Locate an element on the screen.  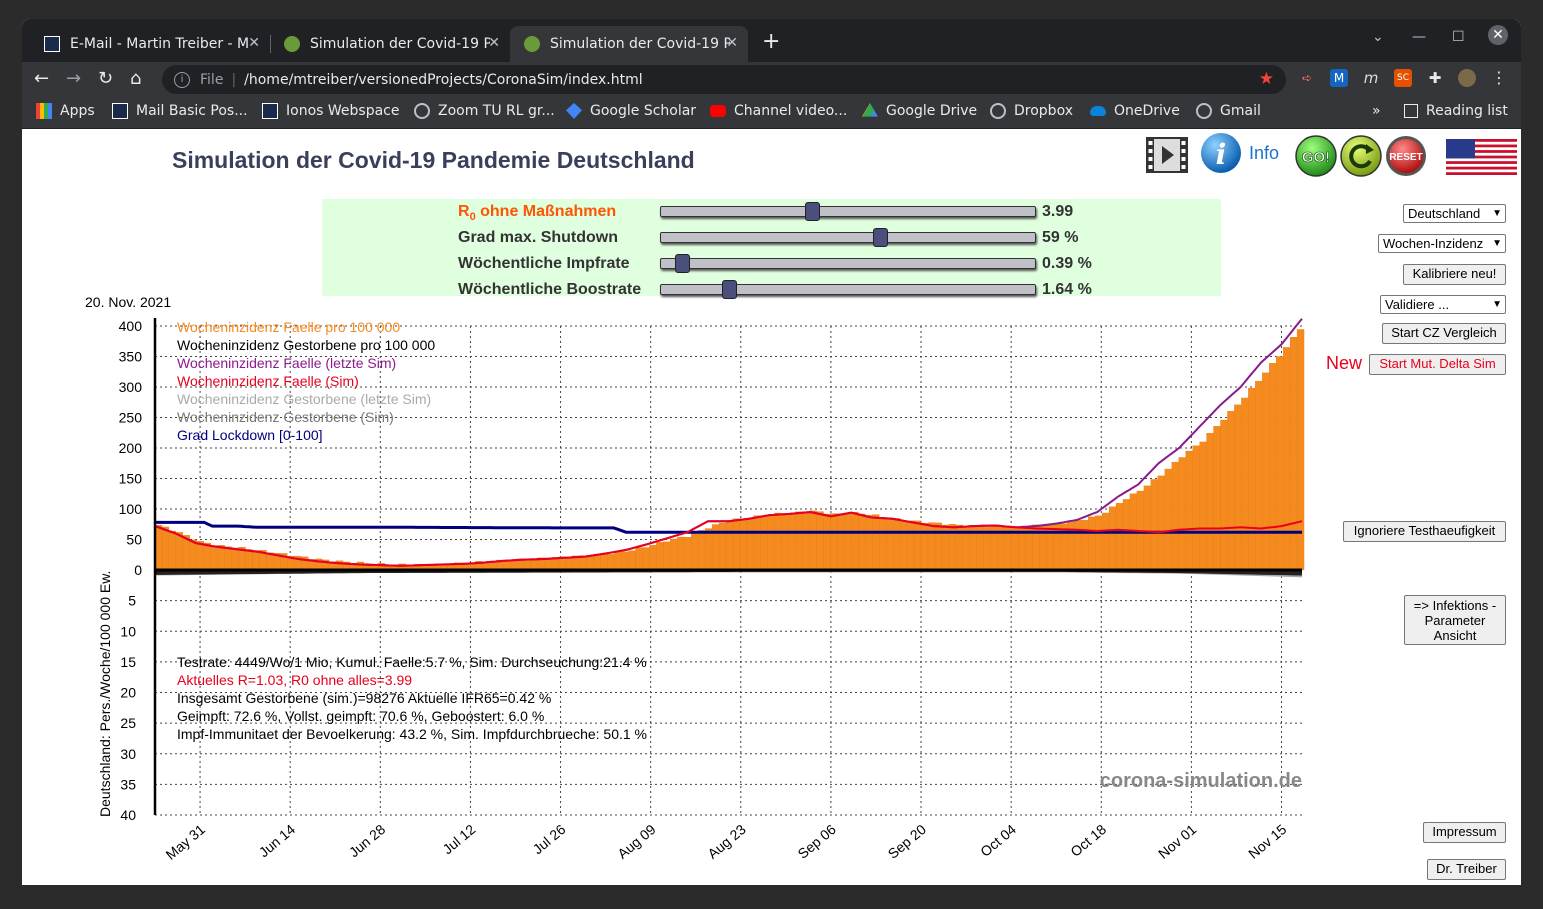
validate-select: Validiere ... ▼ is located at coordinates (1443, 304).